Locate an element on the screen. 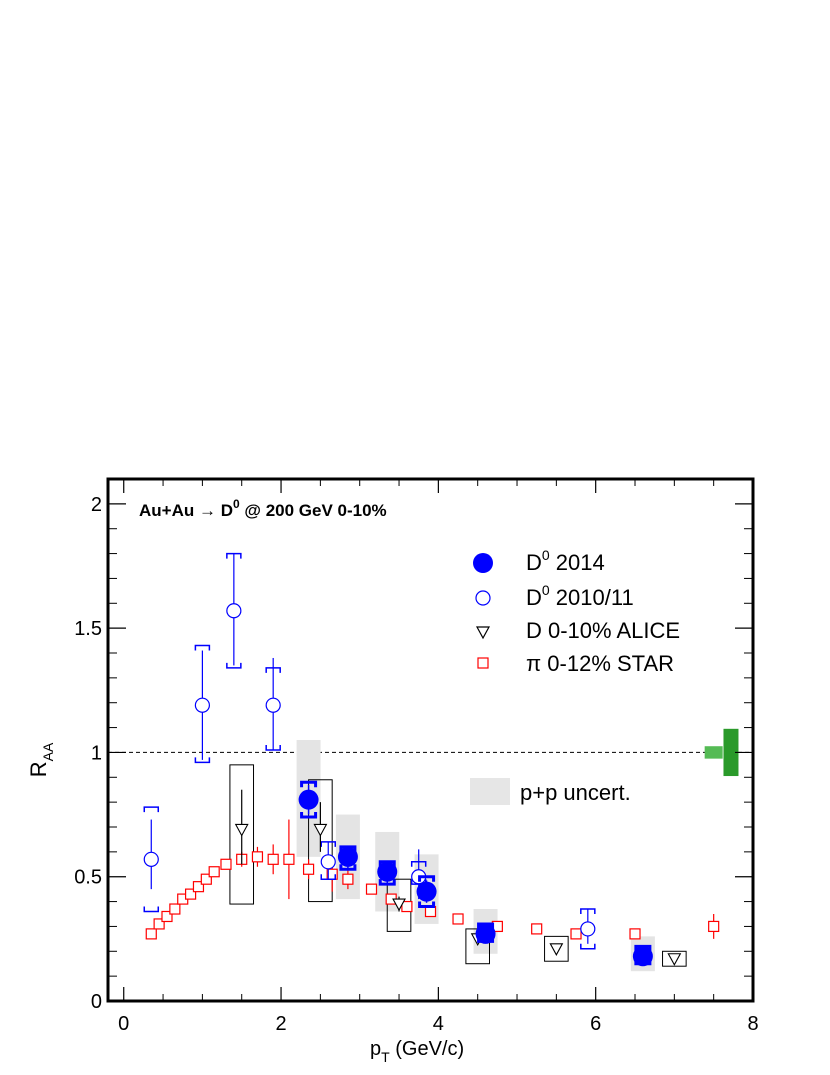  legend-marker-alice is located at coordinates (483, 633).